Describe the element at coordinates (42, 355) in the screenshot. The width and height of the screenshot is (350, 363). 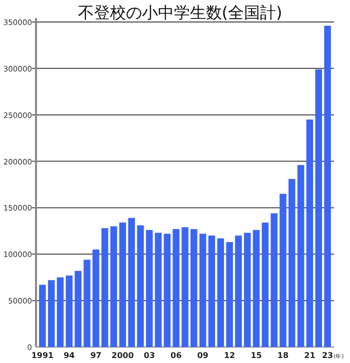
I see `x-tick-label: 1991` at that location.